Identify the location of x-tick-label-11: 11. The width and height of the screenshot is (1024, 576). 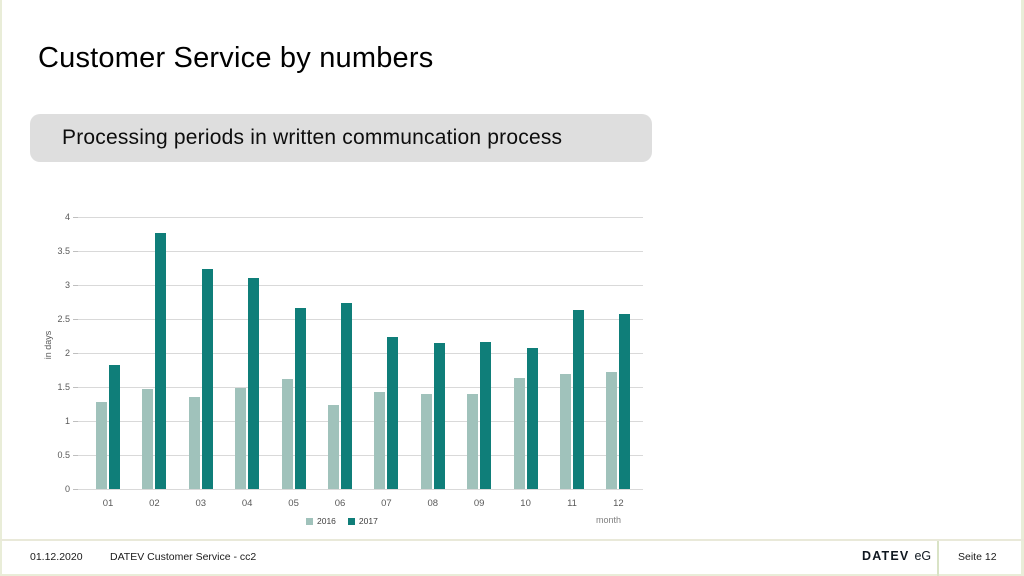
(572, 503).